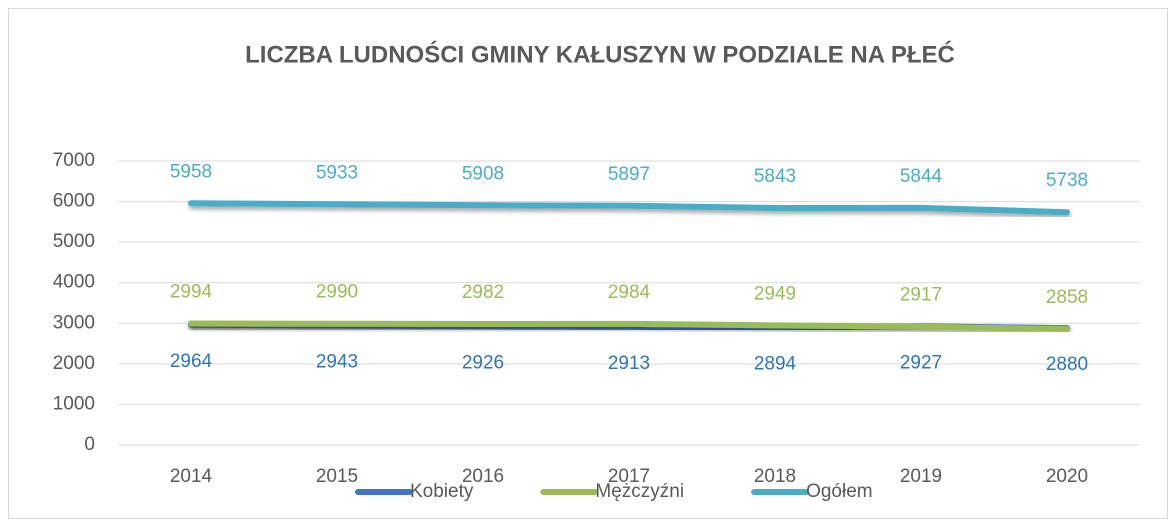 The height and width of the screenshot is (524, 1176). Describe the element at coordinates (191, 476) in the screenshot. I see `x-tick-label: 2014` at that location.